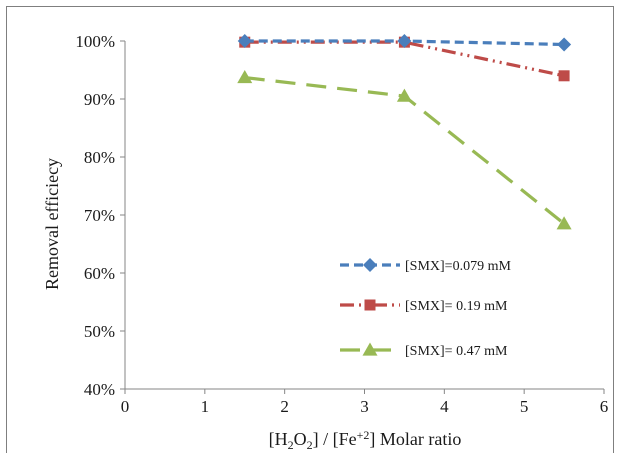  Describe the element at coordinates (99, 215) in the screenshot. I see `y-tick-label: 70%` at that location.